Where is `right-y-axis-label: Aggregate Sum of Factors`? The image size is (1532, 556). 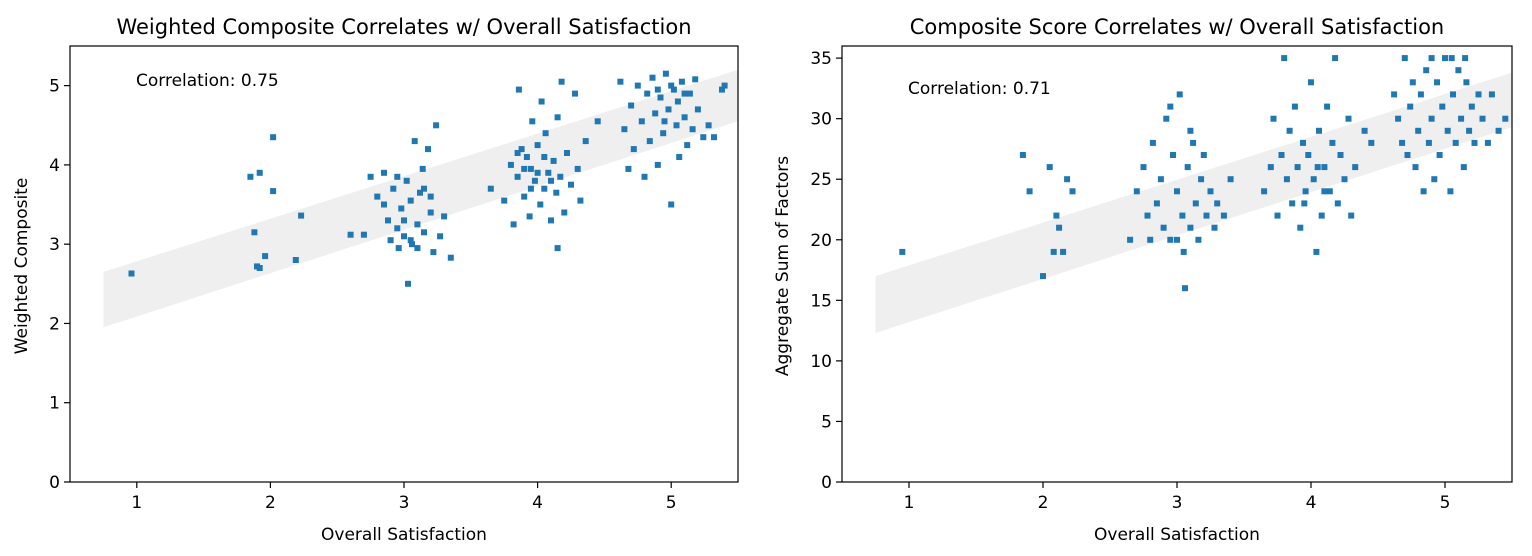 right-y-axis-label: Aggregate Sum of Factors is located at coordinates (783, 266).